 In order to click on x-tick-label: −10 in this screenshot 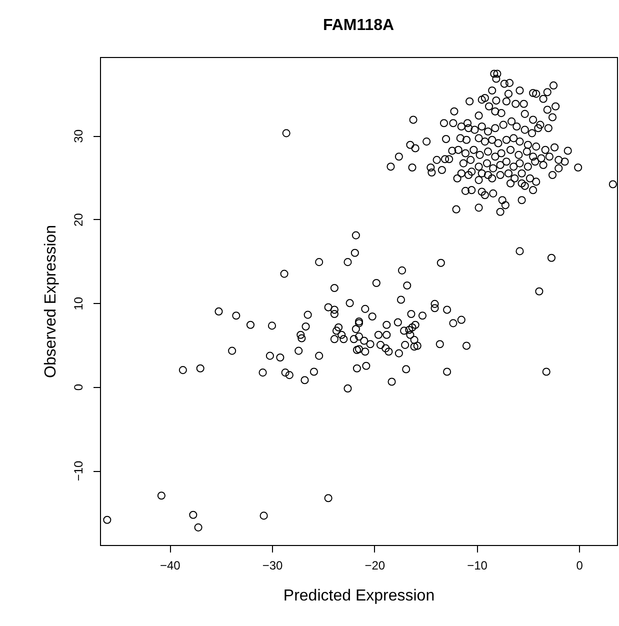, I will do `click(477, 565)`.